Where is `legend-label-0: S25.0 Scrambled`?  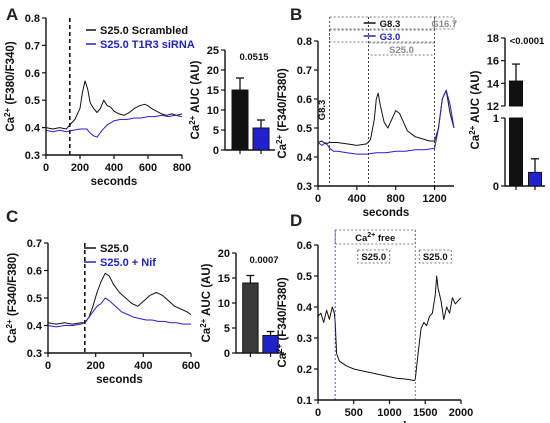 legend-label-0: S25.0 Scrambled is located at coordinates (144, 31).